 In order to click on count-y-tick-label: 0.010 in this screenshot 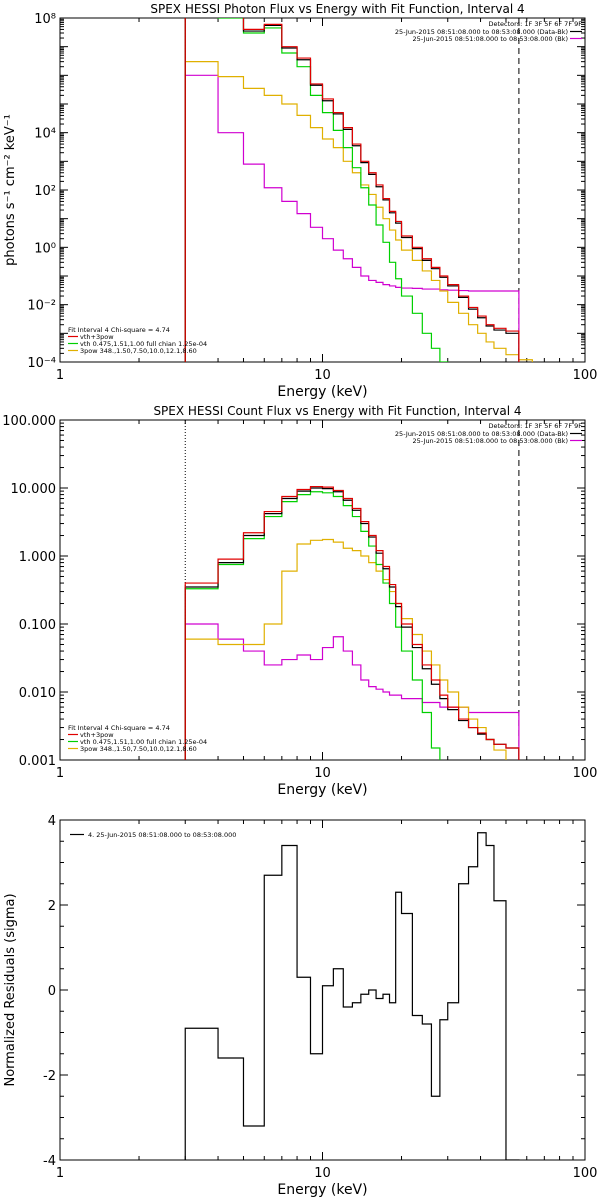, I will do `click(37, 693)`.